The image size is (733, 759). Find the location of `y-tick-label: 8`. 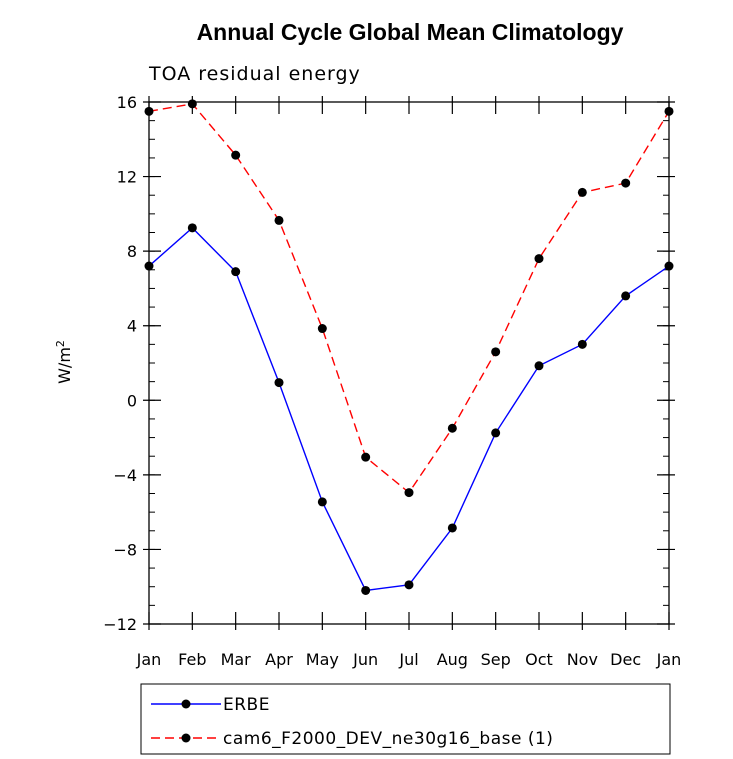

y-tick-label: 8 is located at coordinates (132, 251).